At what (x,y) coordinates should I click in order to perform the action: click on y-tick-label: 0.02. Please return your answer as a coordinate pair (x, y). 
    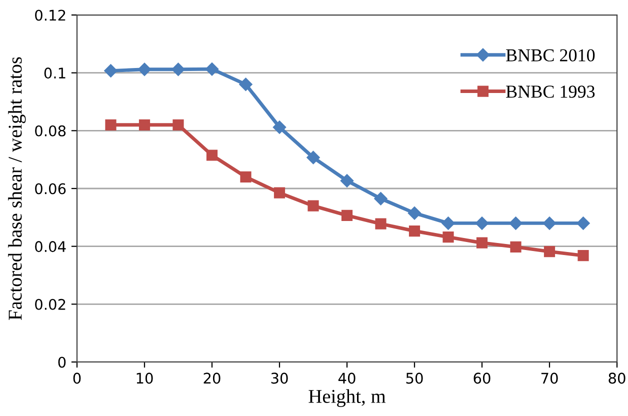
    Looking at the image, I should click on (50, 304).